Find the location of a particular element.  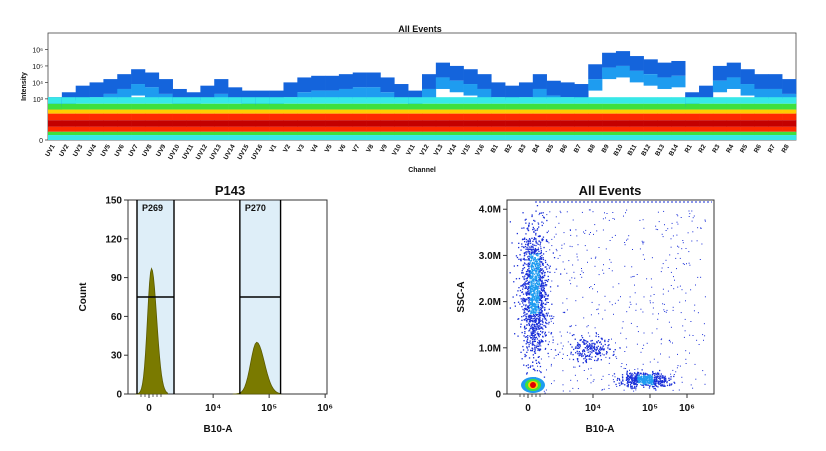

spectral-x-tick-label: V5 is located at coordinates (329, 148).